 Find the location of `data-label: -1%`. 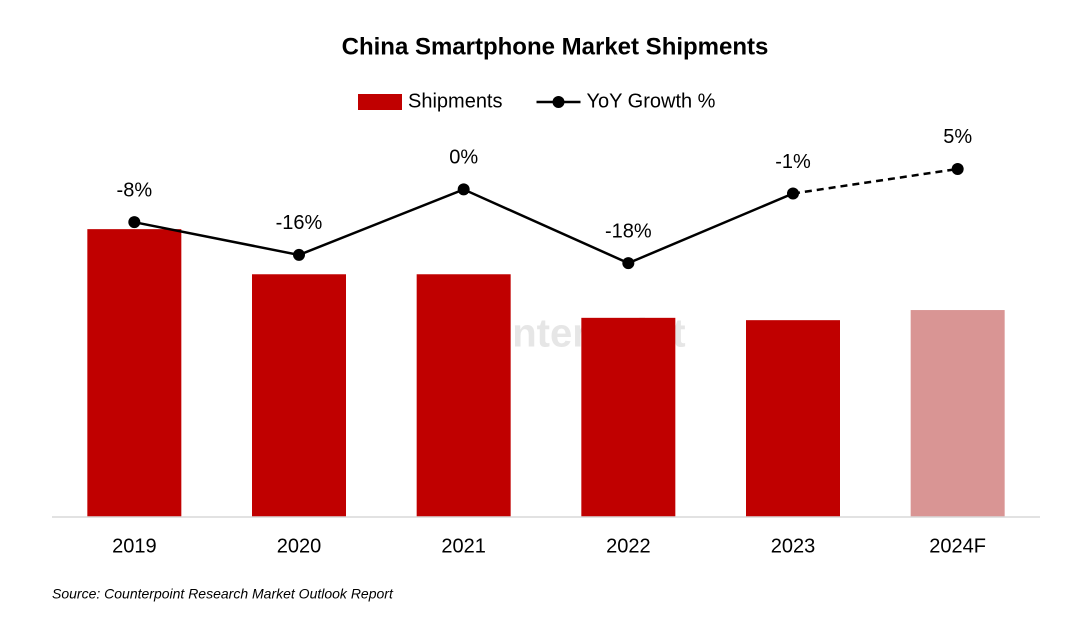

data-label: -1% is located at coordinates (793, 162).